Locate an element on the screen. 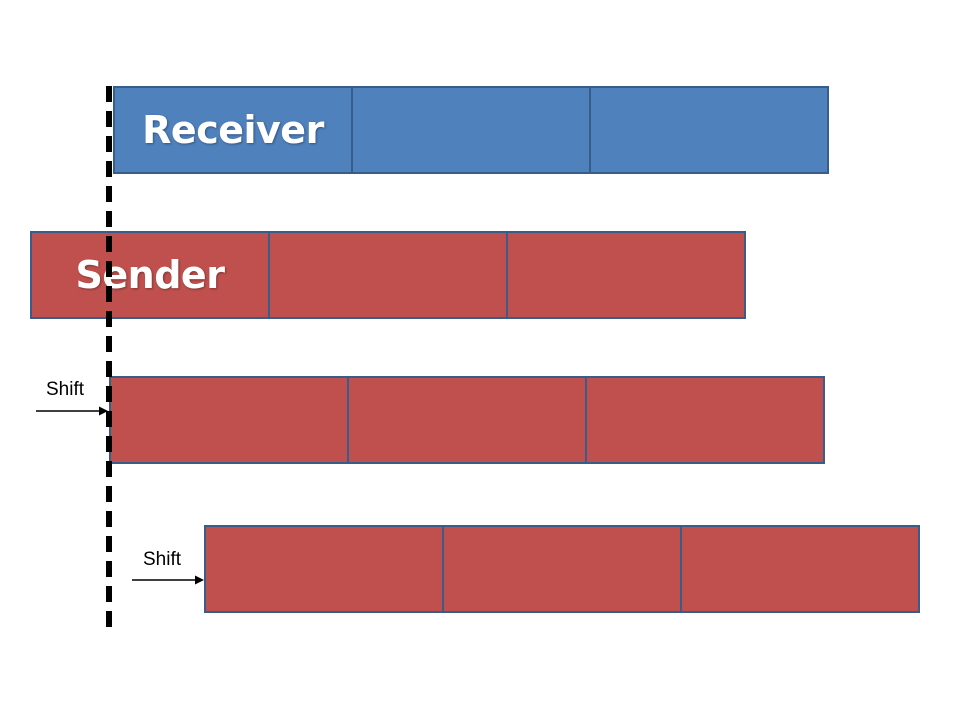  shift-arrow-1-icon is located at coordinates (72, 411).